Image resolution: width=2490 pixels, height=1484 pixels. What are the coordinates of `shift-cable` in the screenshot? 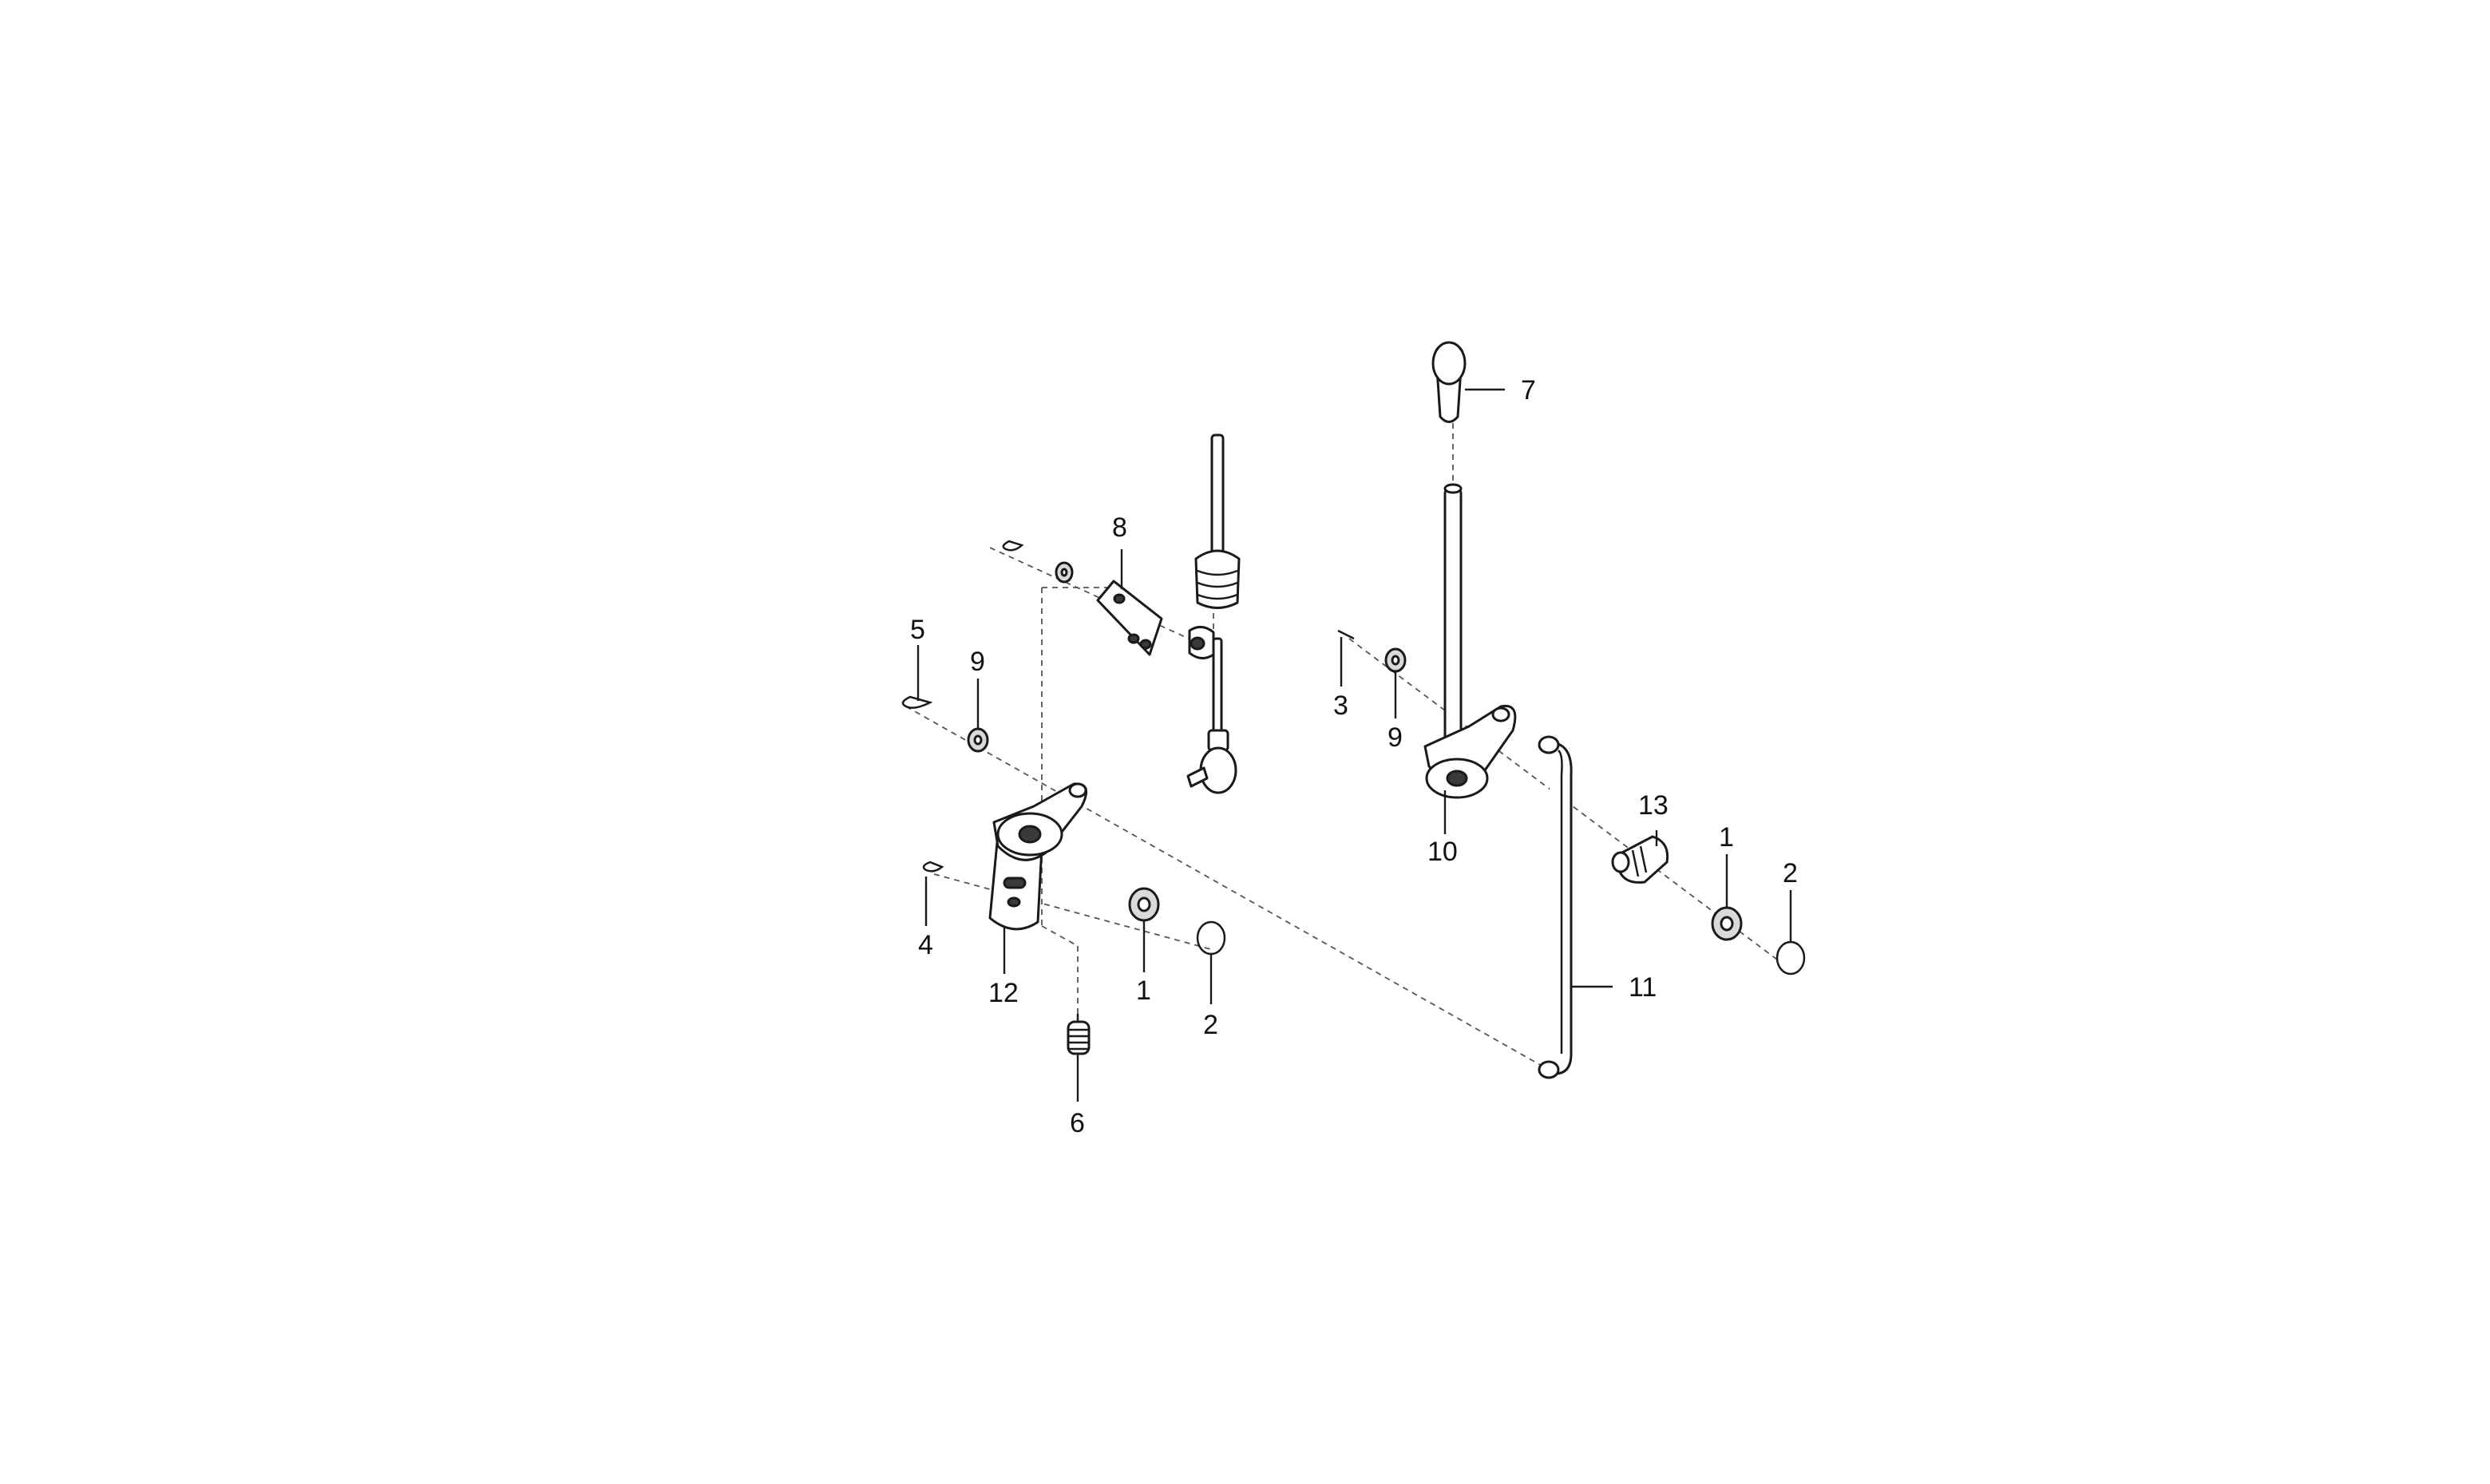 It's located at (1213, 613).